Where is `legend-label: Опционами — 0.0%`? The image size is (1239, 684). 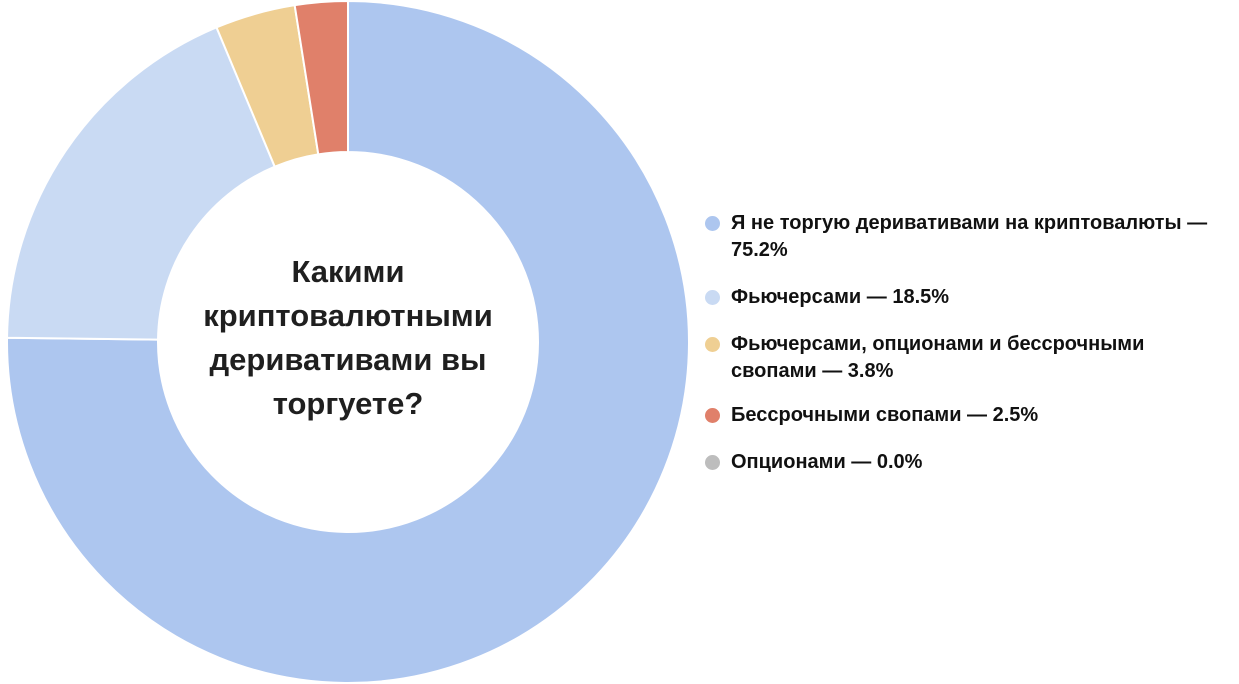
legend-label: Опционами — 0.0% is located at coordinates (827, 462).